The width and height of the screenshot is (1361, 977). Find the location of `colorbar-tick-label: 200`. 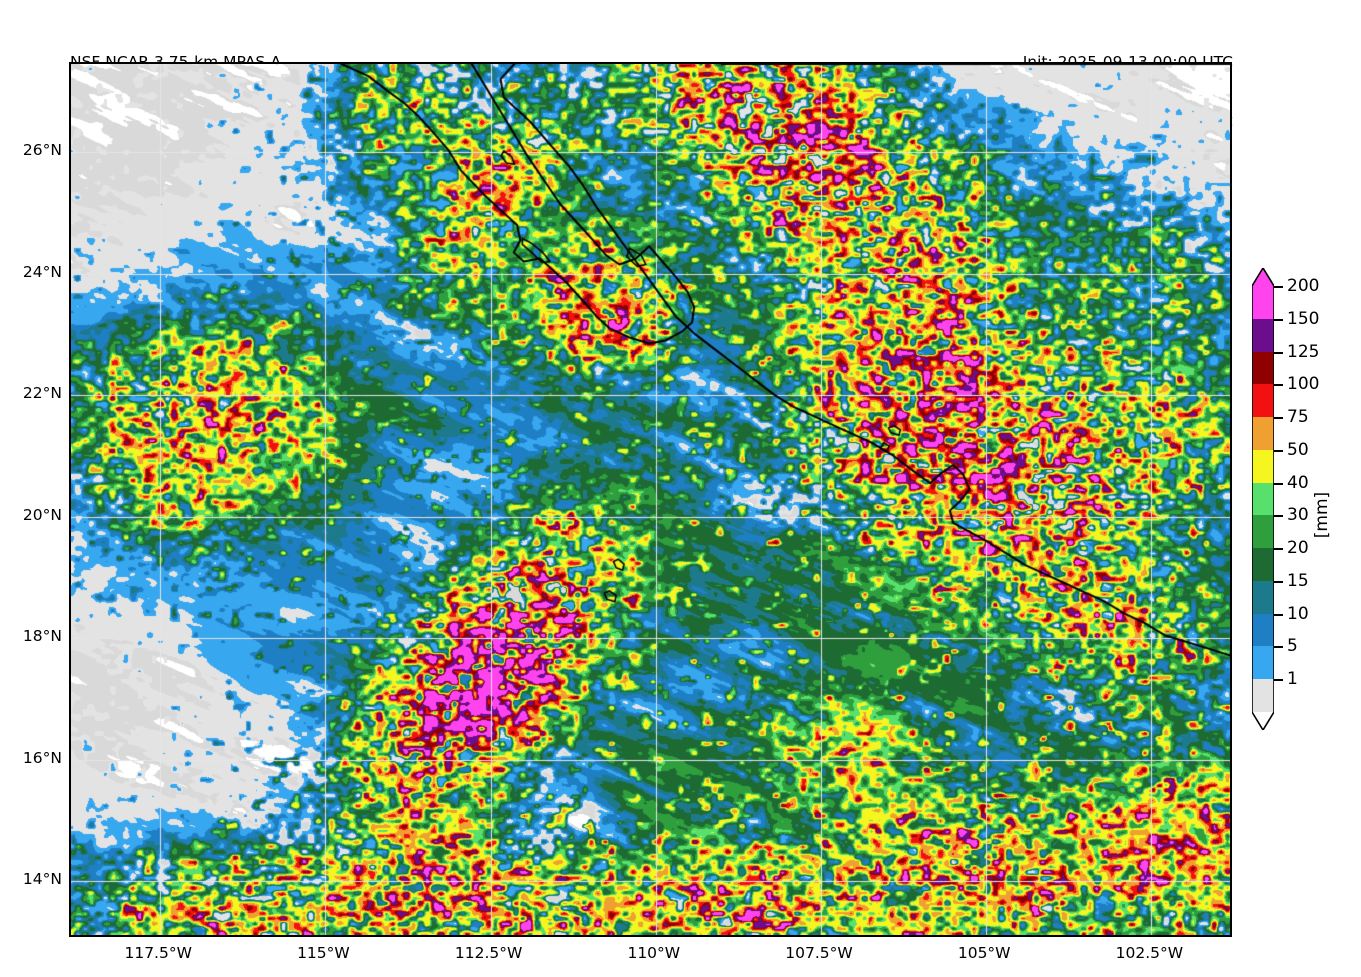

colorbar-tick-label: 200 is located at coordinates (1303, 286).